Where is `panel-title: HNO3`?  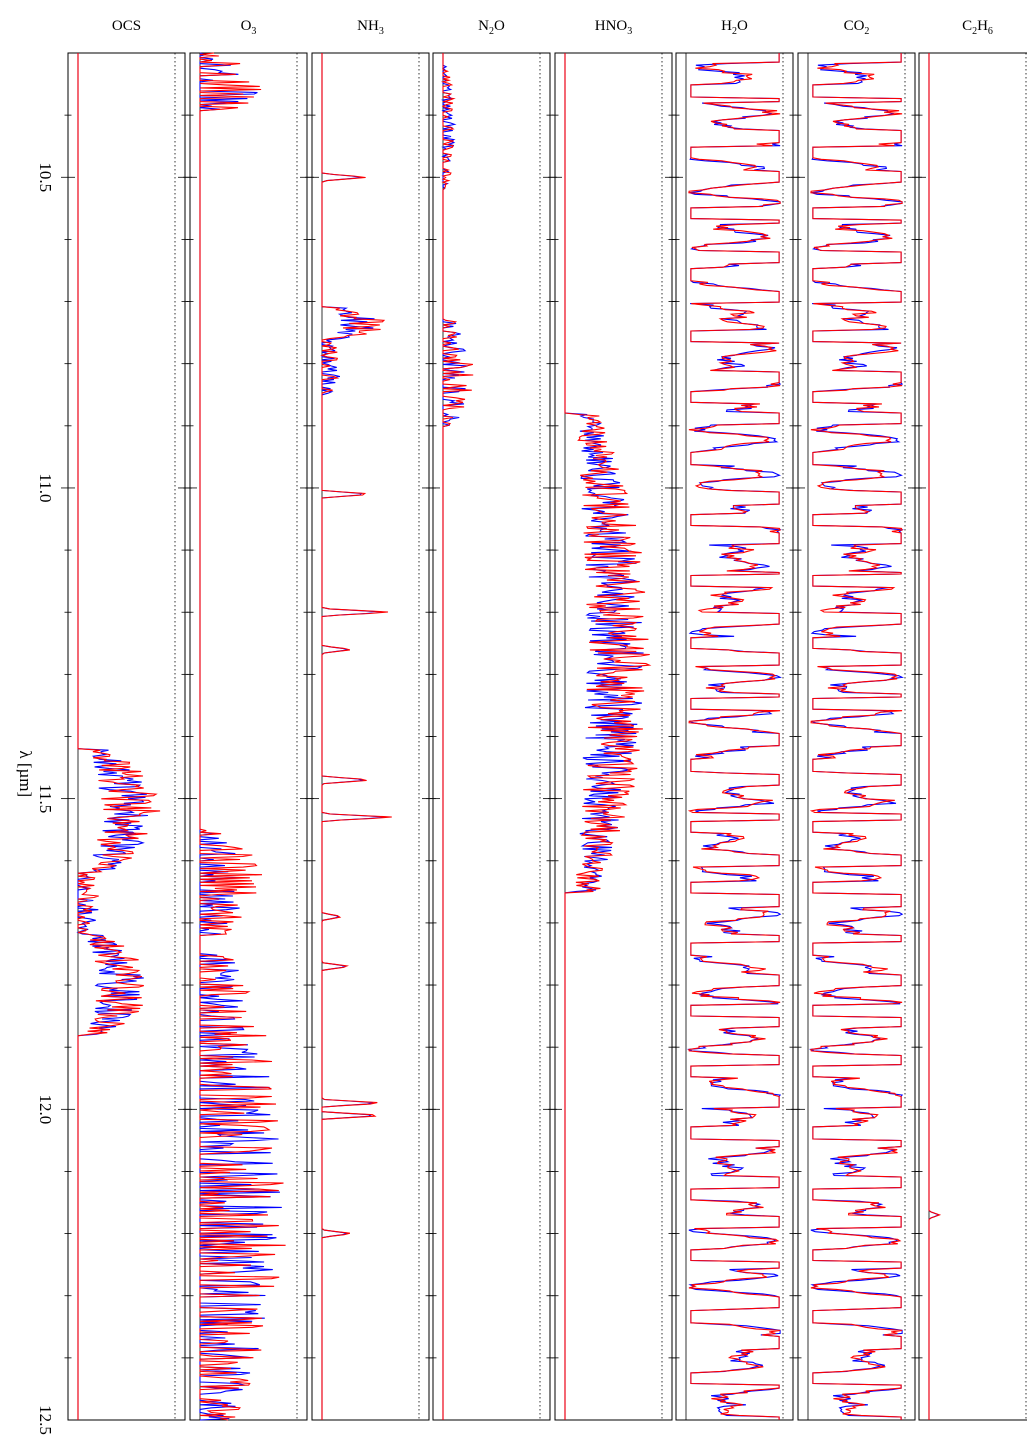 panel-title: HNO3 is located at coordinates (614, 27).